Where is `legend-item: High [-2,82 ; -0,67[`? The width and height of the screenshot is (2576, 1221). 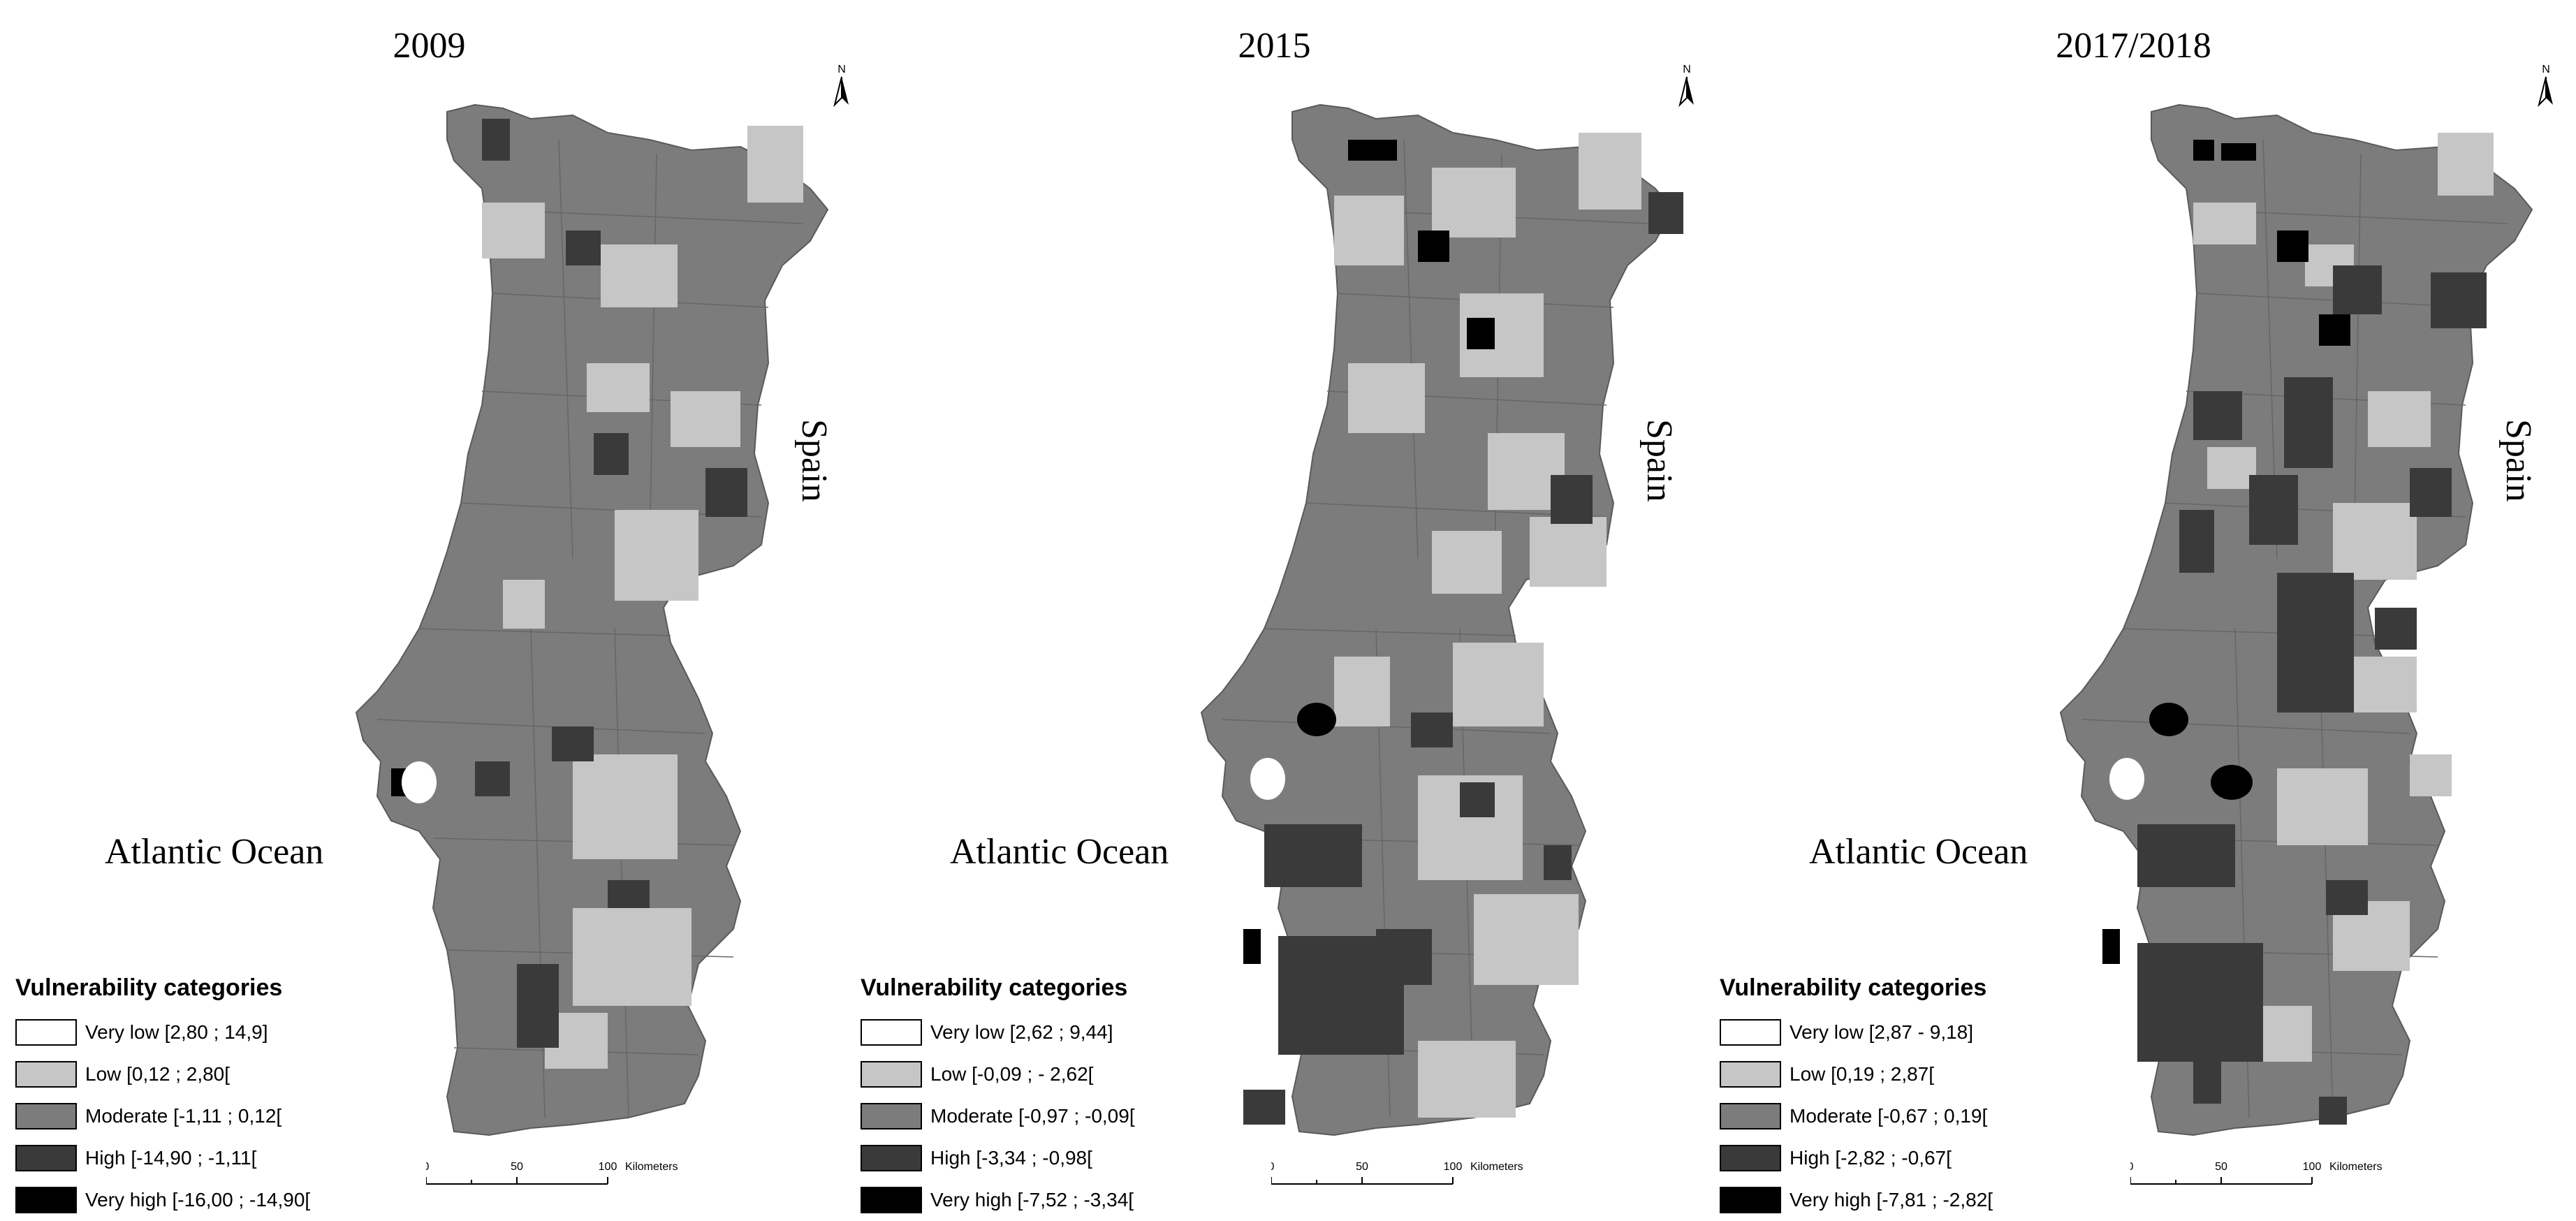
legend-item: High [-2,82 ; -0,67[ is located at coordinates (1856, 1158).